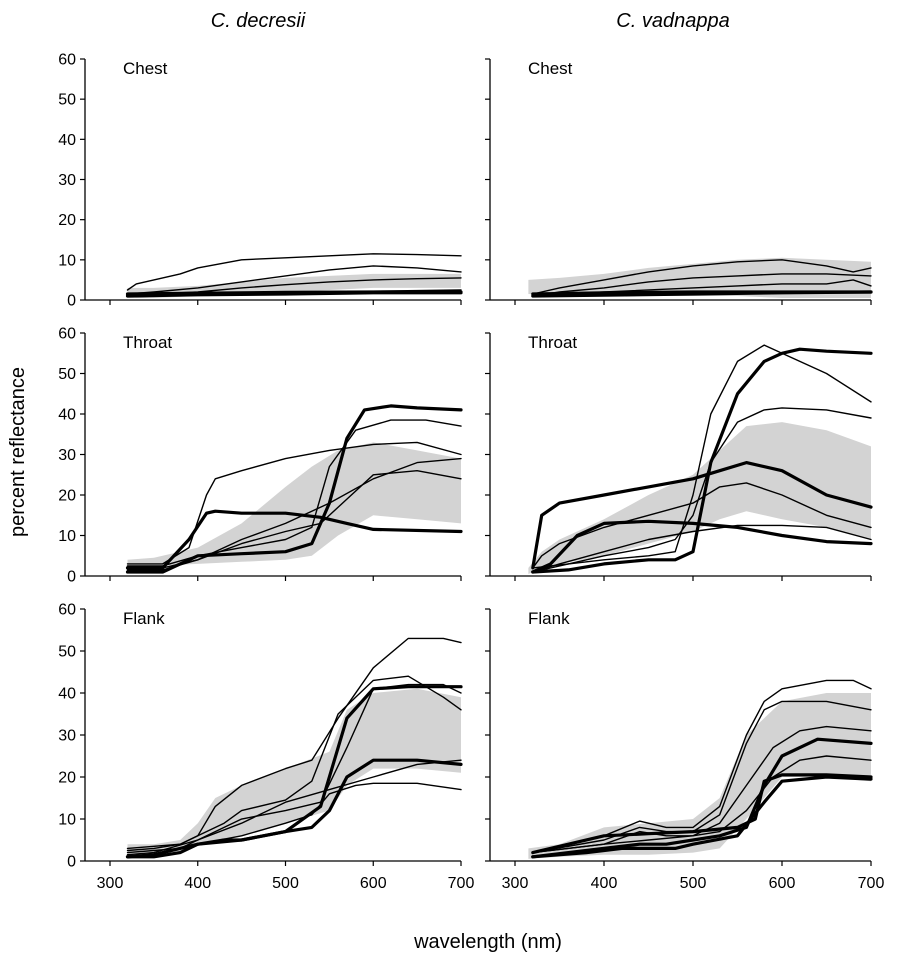 The width and height of the screenshot is (902, 955). What do you see at coordinates (18, 452) in the screenshot?
I see `y-axis-title: percent reflectance` at bounding box center [18, 452].